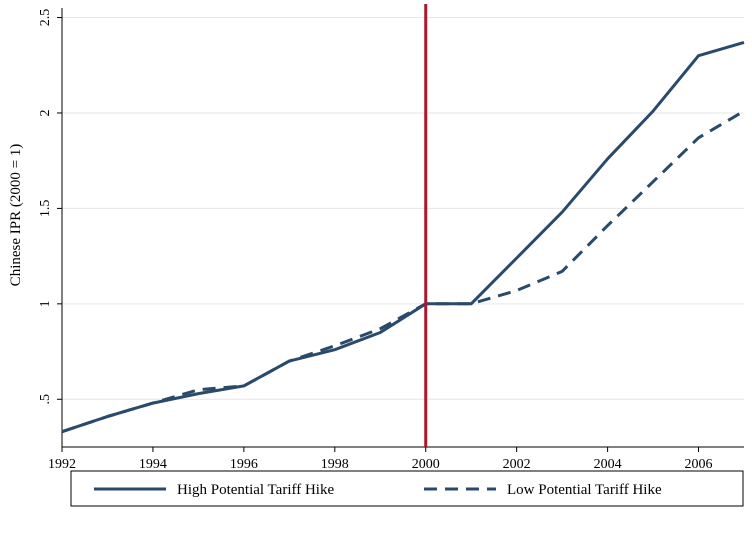 The width and height of the screenshot is (752, 533). Describe the element at coordinates (153, 464) in the screenshot. I see `x-tick-label: 1994` at that location.